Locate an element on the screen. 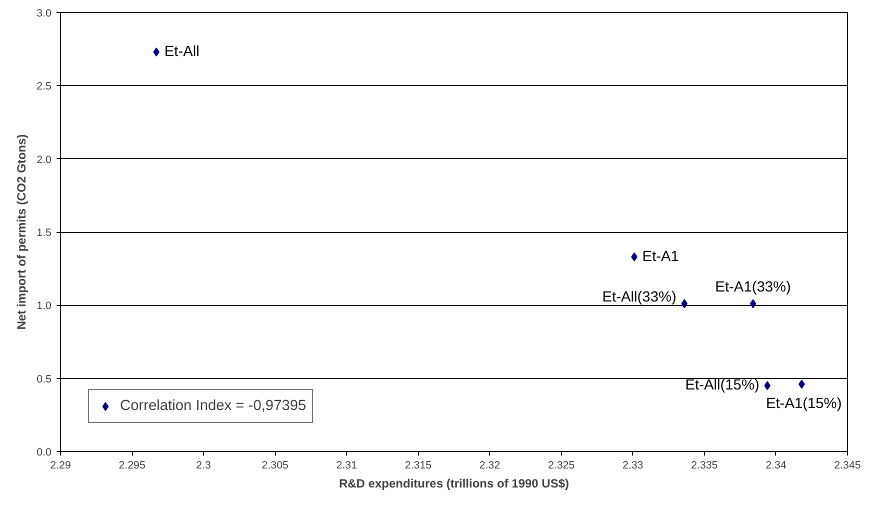 Image resolution: width=887 pixels, height=511 pixels. x-tick-label: 2.295 is located at coordinates (132, 466).